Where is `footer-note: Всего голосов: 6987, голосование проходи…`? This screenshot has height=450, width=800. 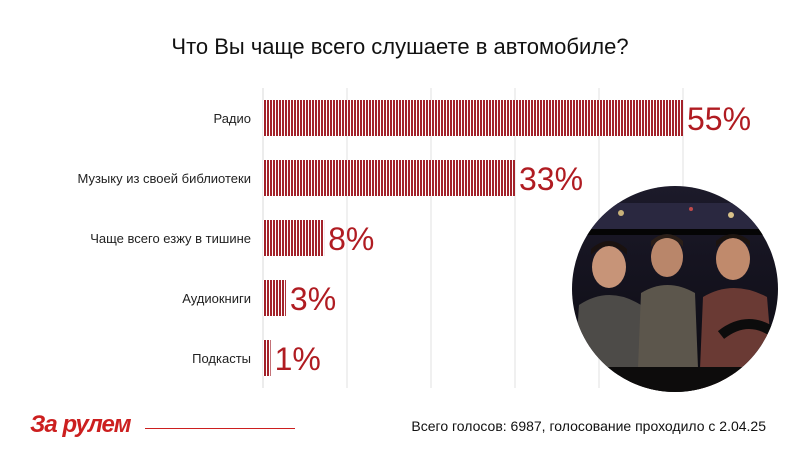
footer-note: Всего голосов: 6987, голосование проходи… is located at coordinates (588, 426).